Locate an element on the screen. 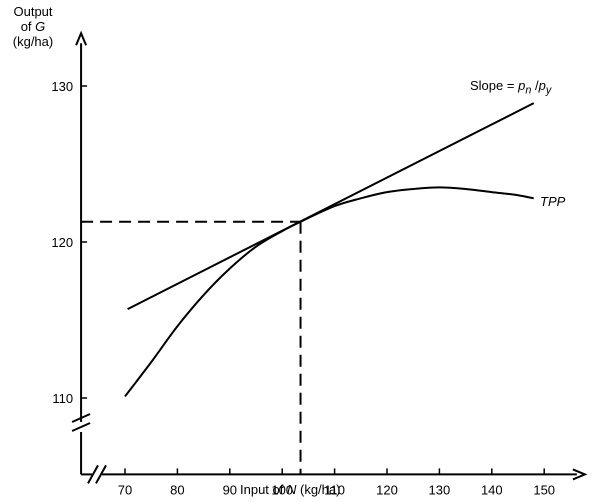 This screenshot has width=599, height=502. y-tick-label: 110 is located at coordinates (62, 398).